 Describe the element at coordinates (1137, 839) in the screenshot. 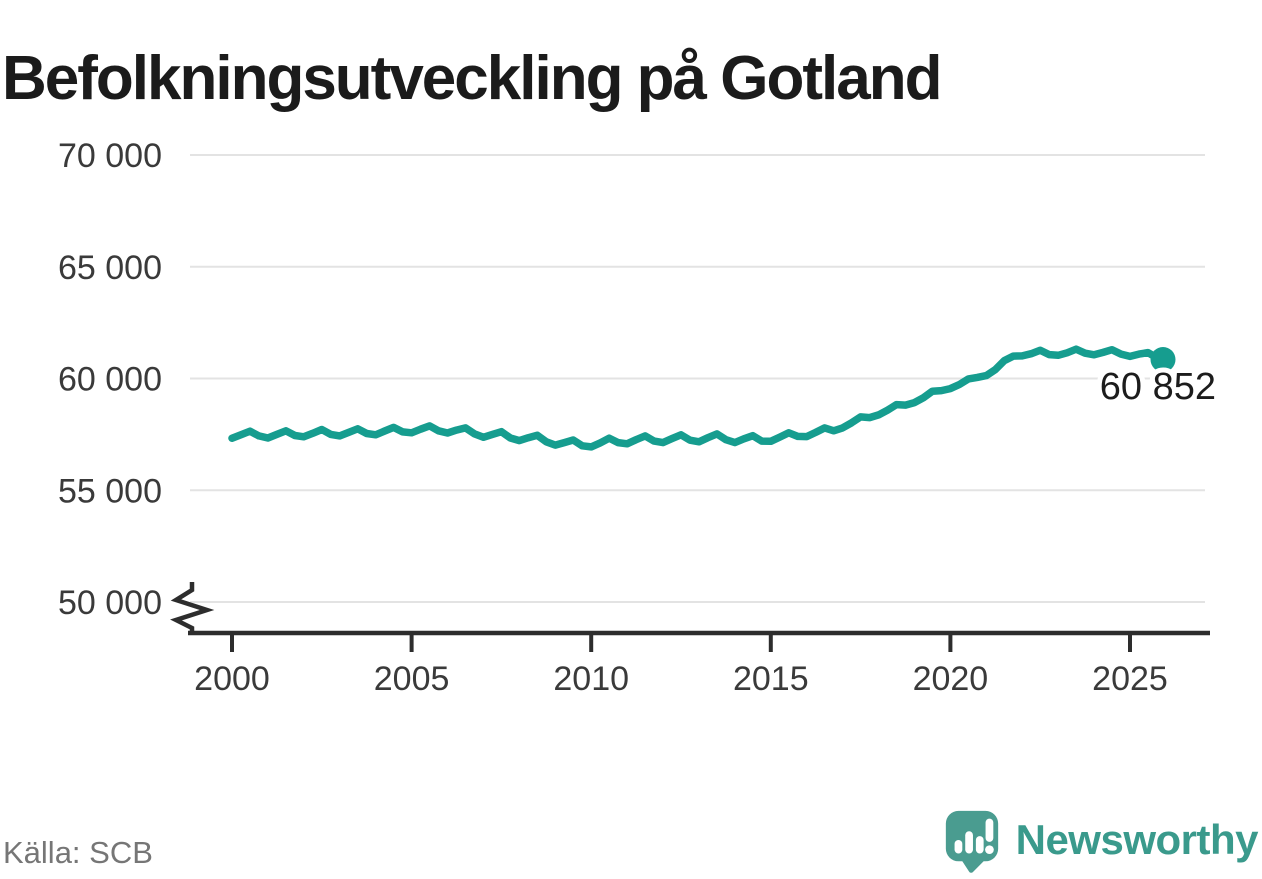

I see `newsworthy-wordmark: Newsworthy` at that location.